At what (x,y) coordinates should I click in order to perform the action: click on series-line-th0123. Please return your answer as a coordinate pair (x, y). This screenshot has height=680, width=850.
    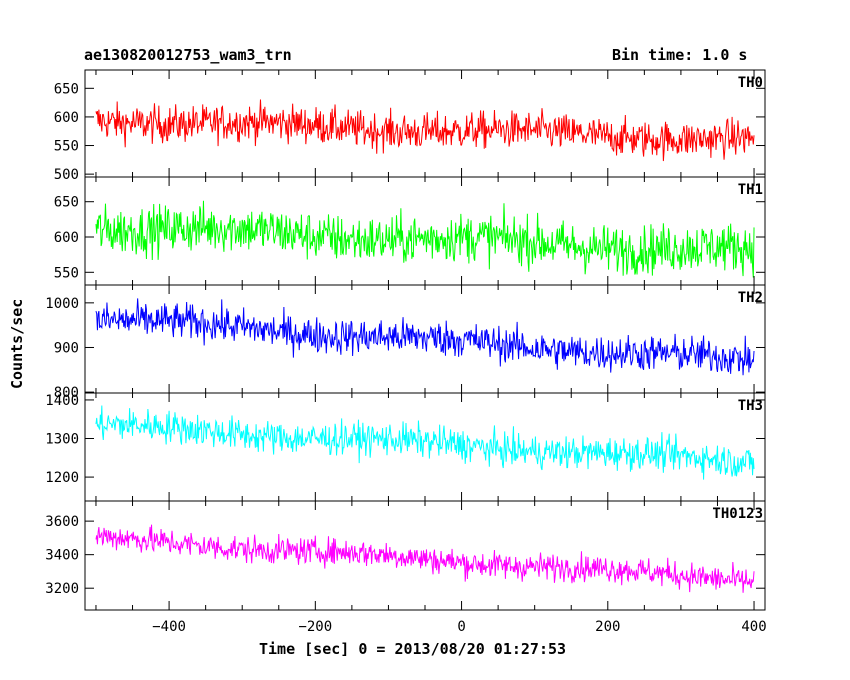
    Looking at the image, I should click on (425, 558).